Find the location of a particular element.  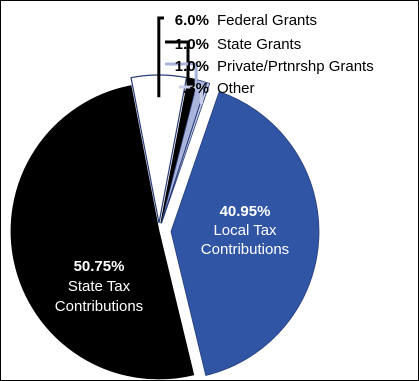

legend-value-other: .3% is located at coordinates (196, 88).